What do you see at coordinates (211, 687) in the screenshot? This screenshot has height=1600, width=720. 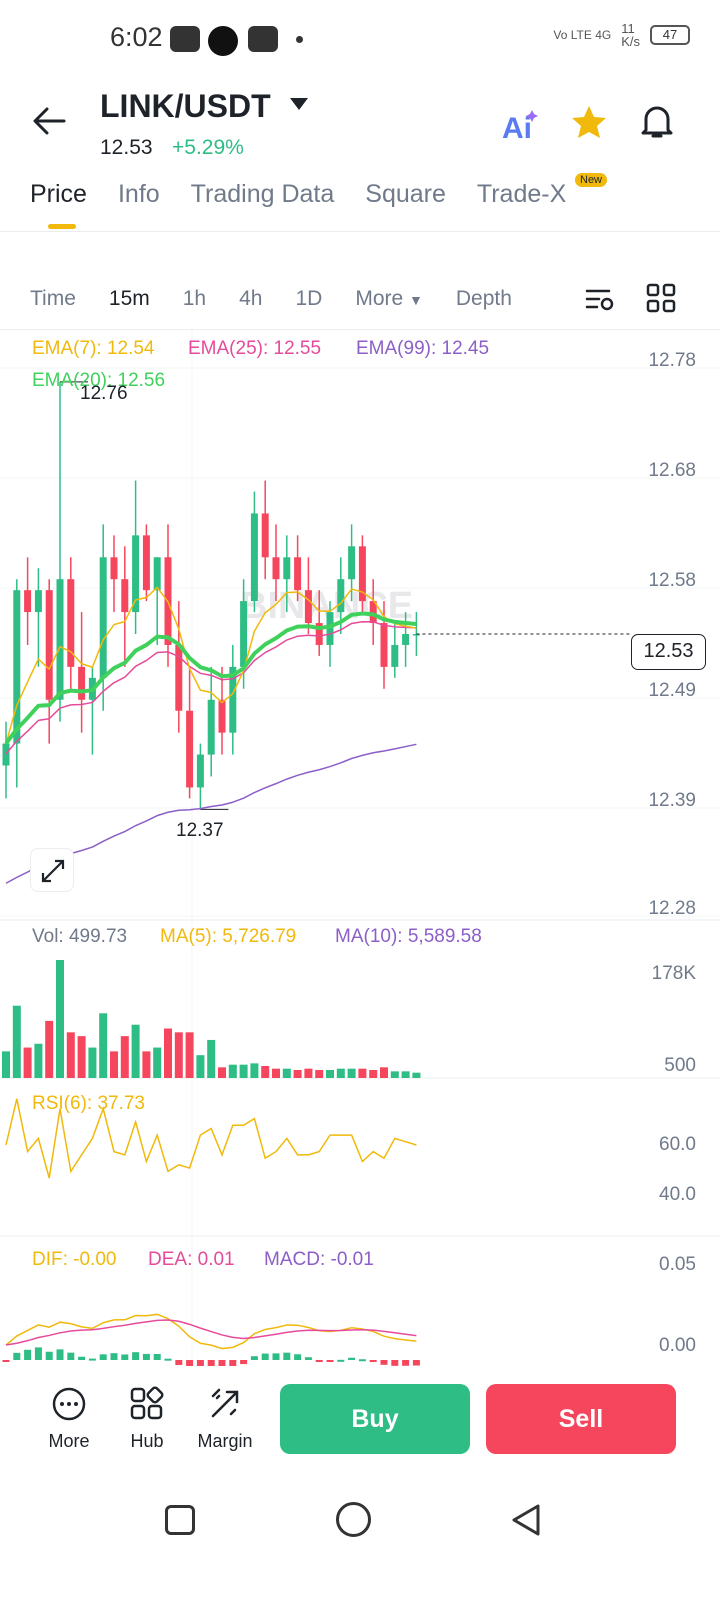 I see `ema25-line` at bounding box center [211, 687].